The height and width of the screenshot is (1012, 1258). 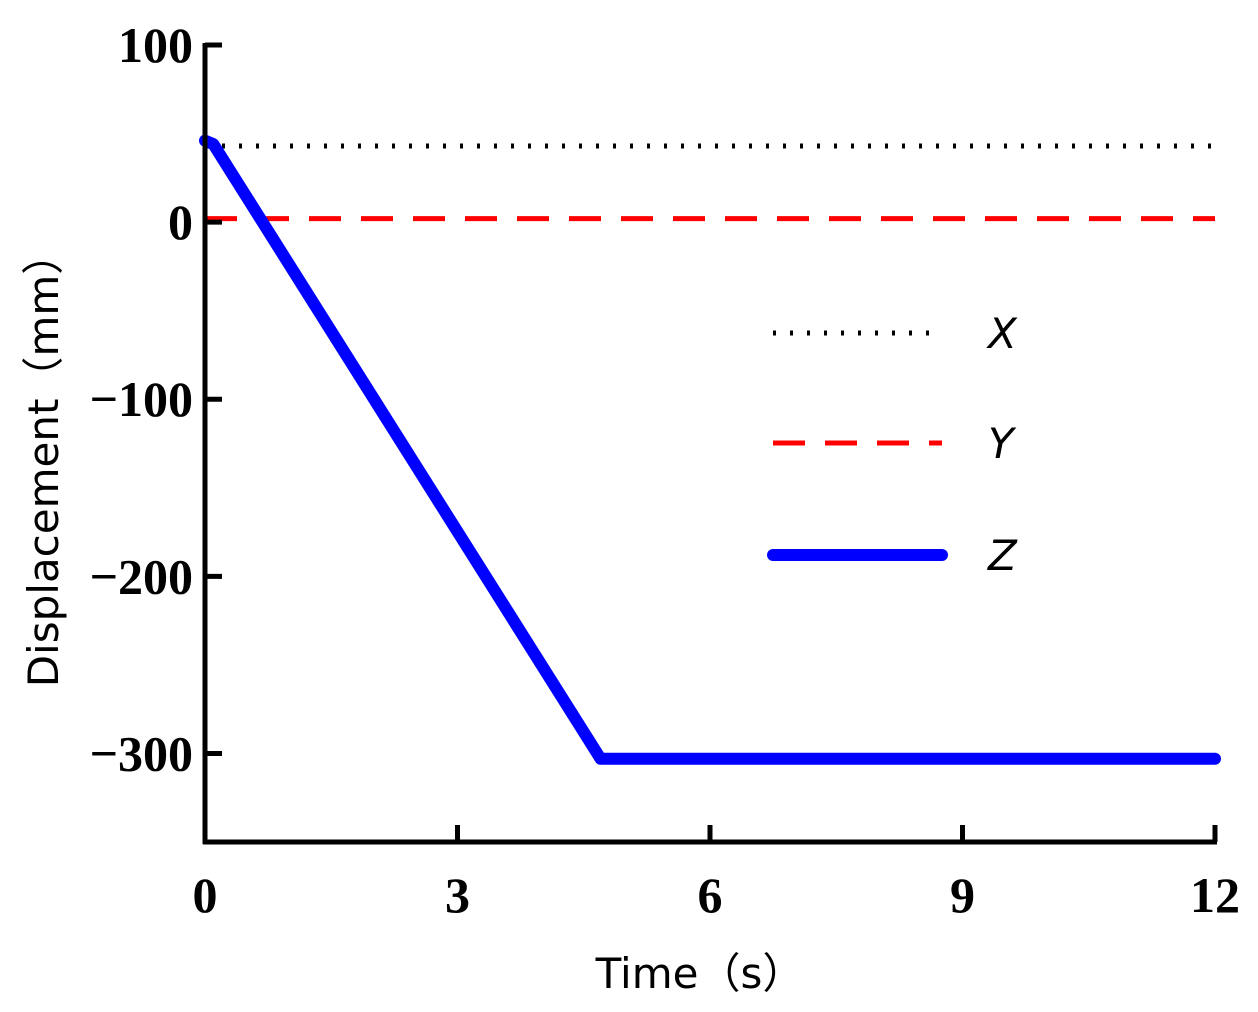 What do you see at coordinates (155, 45) in the screenshot?
I see `y-tick-label: 100` at bounding box center [155, 45].